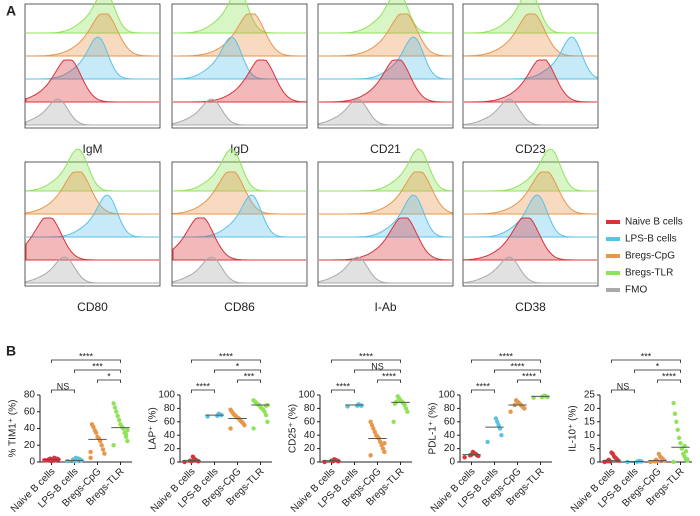 This screenshot has height=516, width=700. I want to click on y-axis-label: CD25⁺ (%), so click(293, 428).